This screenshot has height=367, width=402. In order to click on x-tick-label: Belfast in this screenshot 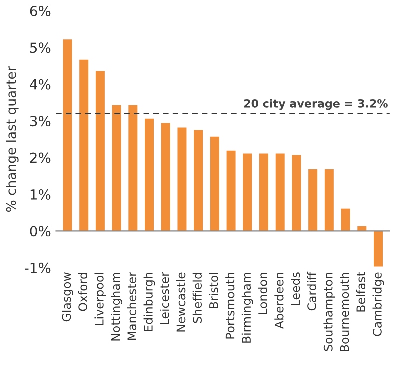, I will do `click(361, 292)`.